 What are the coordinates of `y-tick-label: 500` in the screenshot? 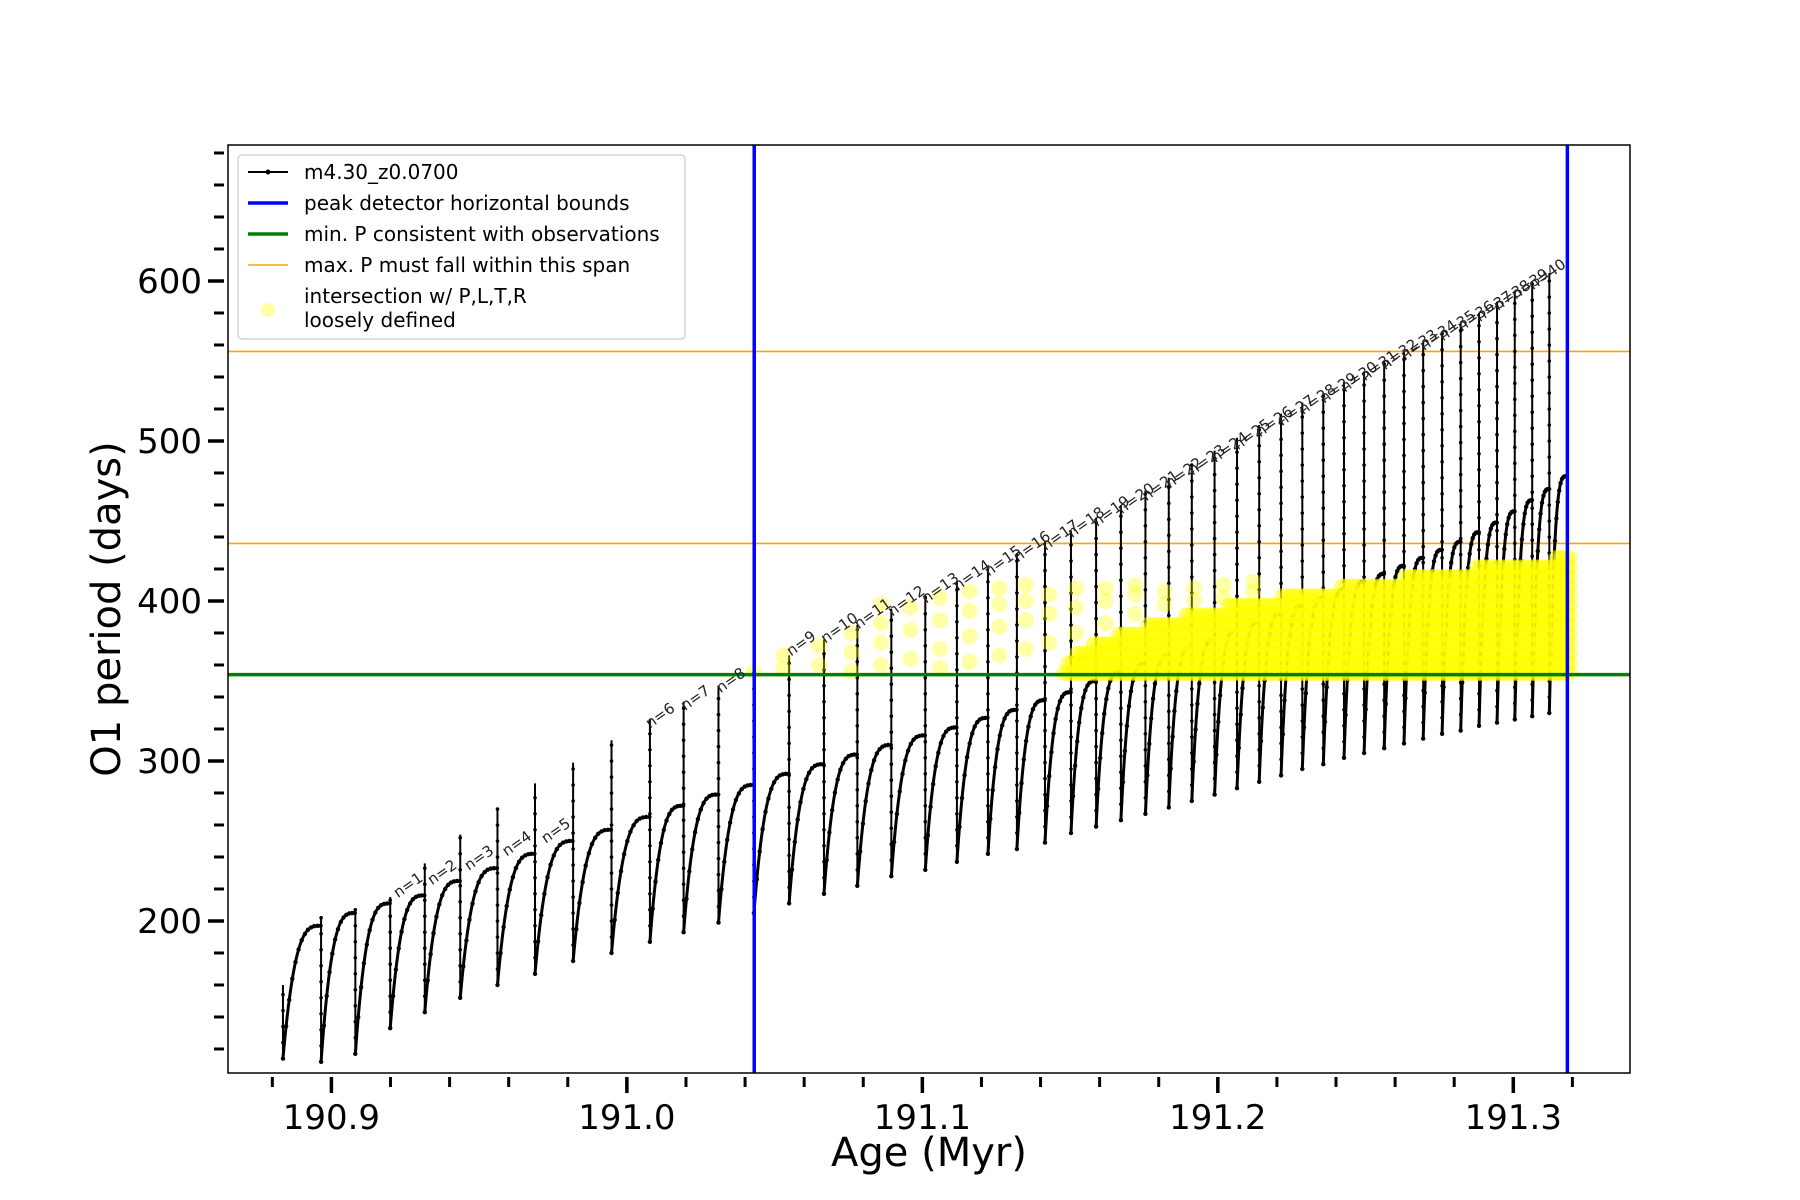 It's located at (169, 442).